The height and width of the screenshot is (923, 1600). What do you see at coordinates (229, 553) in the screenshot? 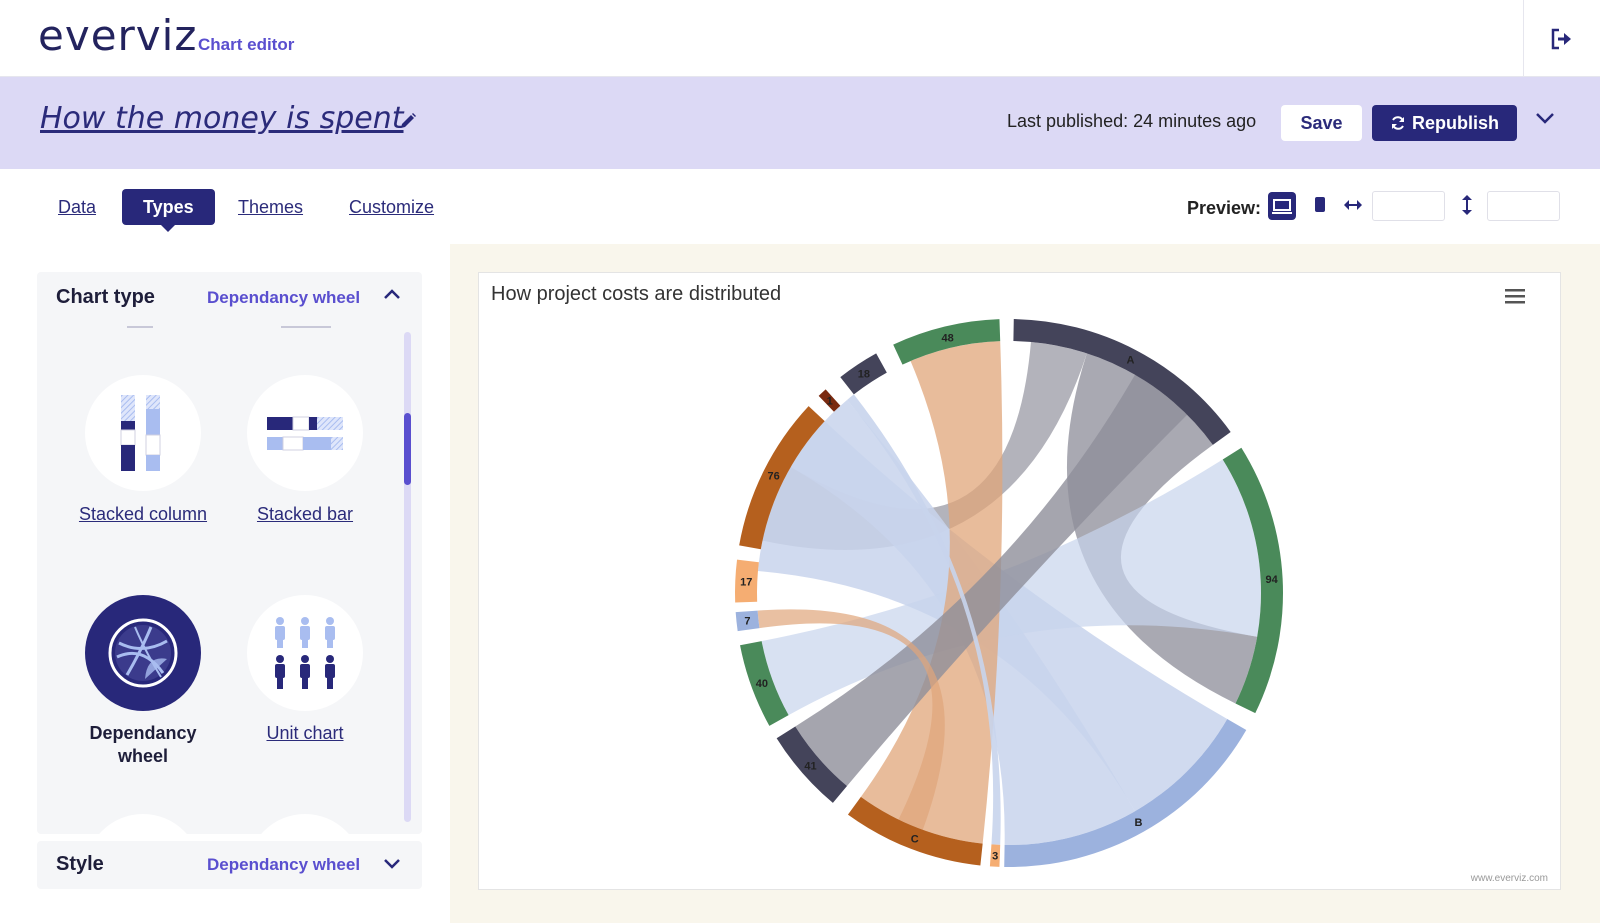
I see `chart-type-panel: Chart type Dependancy wheel` at bounding box center [229, 553].